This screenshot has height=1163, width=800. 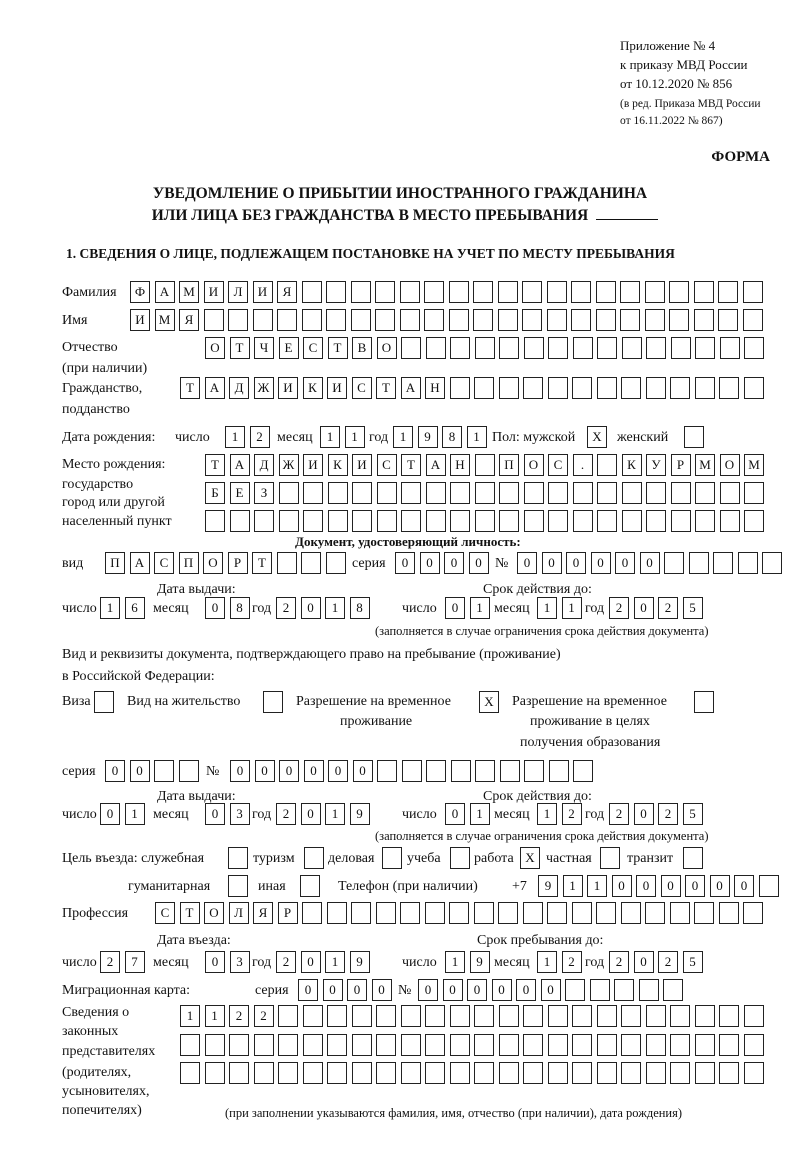 What do you see at coordinates (314, 858) in the screenshot?
I see `purpose-tourism-checkbox` at bounding box center [314, 858].